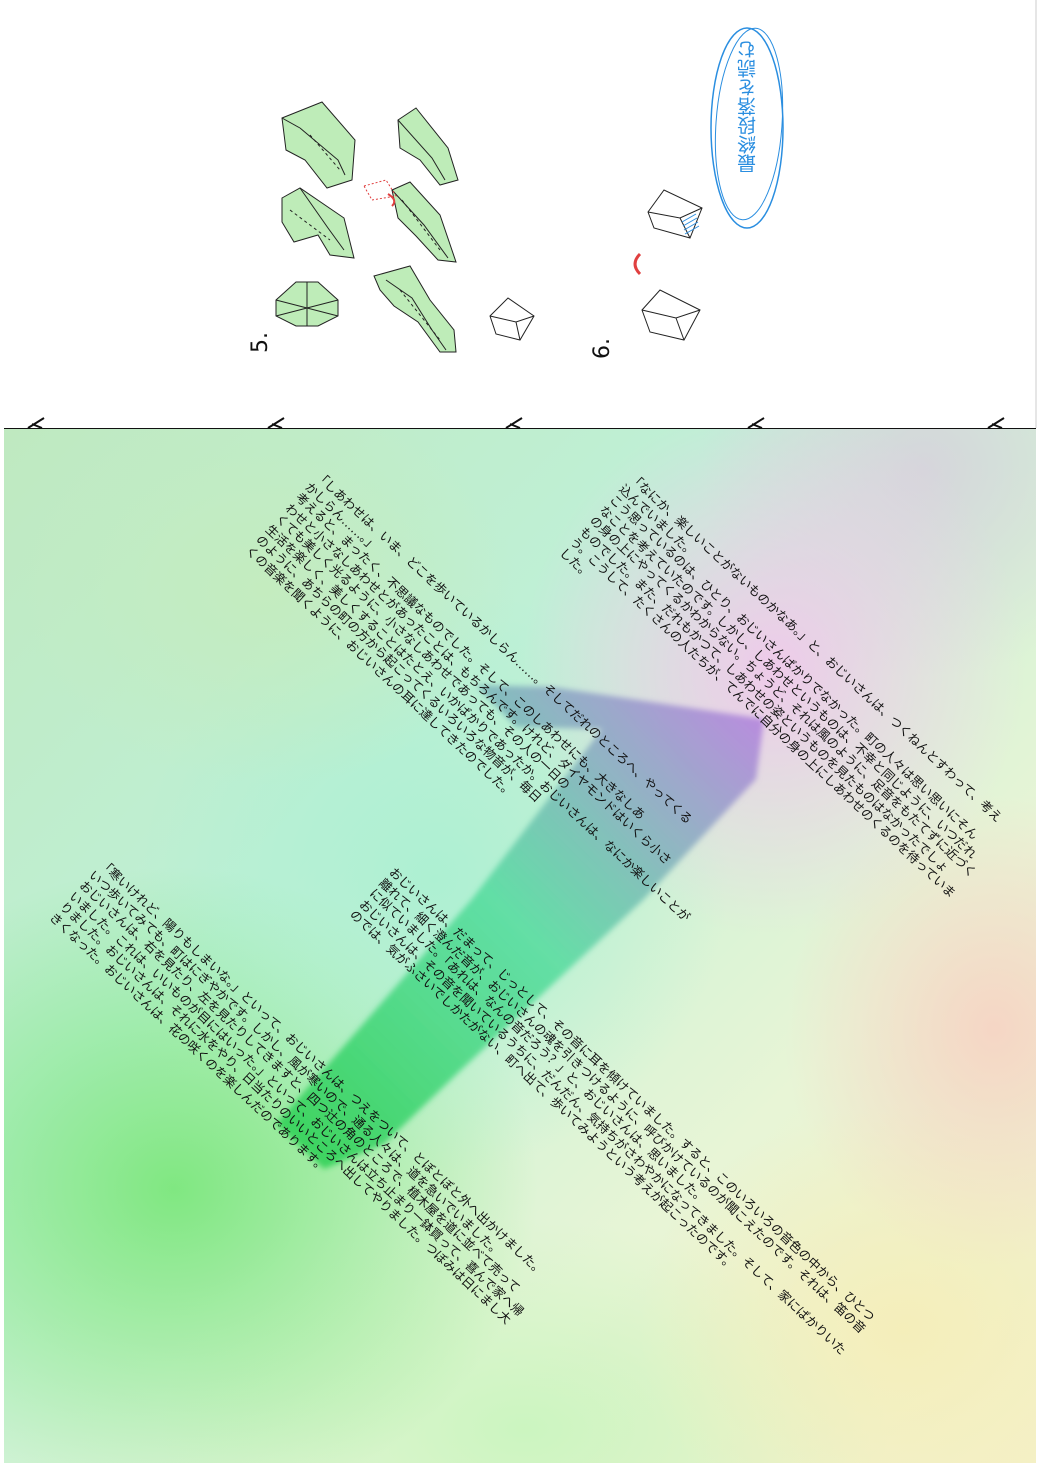  What do you see at coordinates (415, 309) in the screenshot?
I see `fold-piece-f` at bounding box center [415, 309].